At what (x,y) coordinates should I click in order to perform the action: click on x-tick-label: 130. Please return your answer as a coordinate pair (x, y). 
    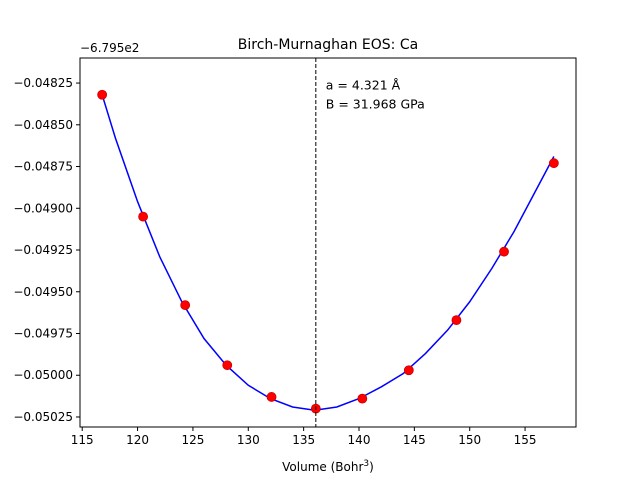
    Looking at the image, I should click on (248, 440).